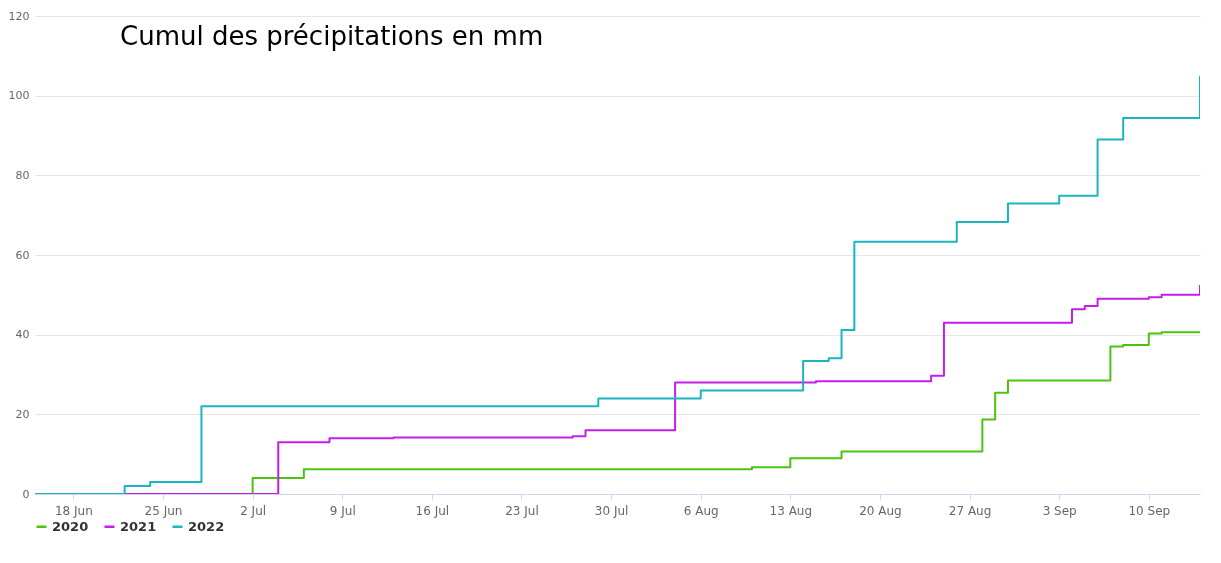 The image size is (1221, 563). What do you see at coordinates (432, 510) in the screenshot?
I see `x-tick-label: 16 Jul` at bounding box center [432, 510].